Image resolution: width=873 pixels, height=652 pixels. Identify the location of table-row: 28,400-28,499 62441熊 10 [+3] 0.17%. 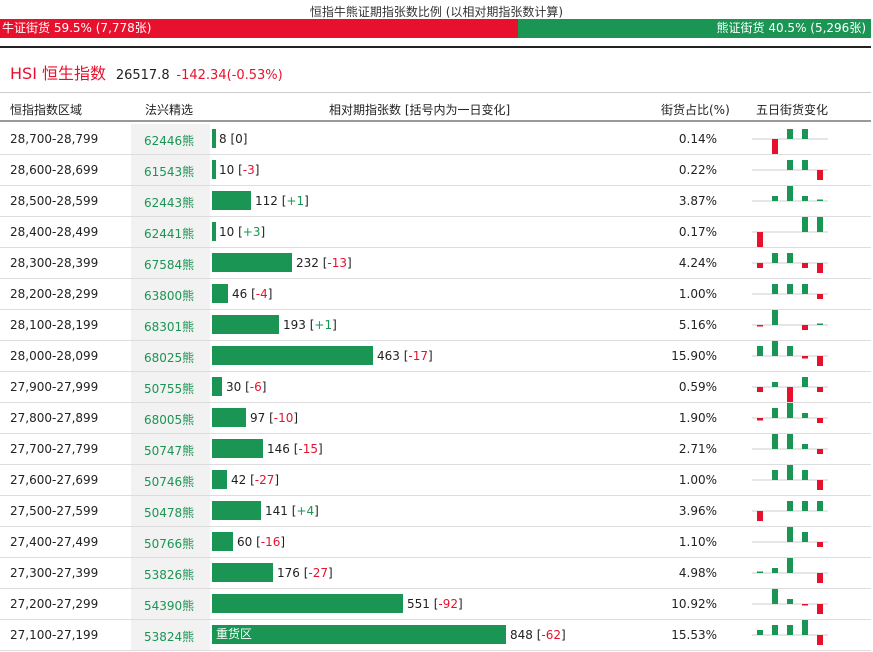
(435, 232).